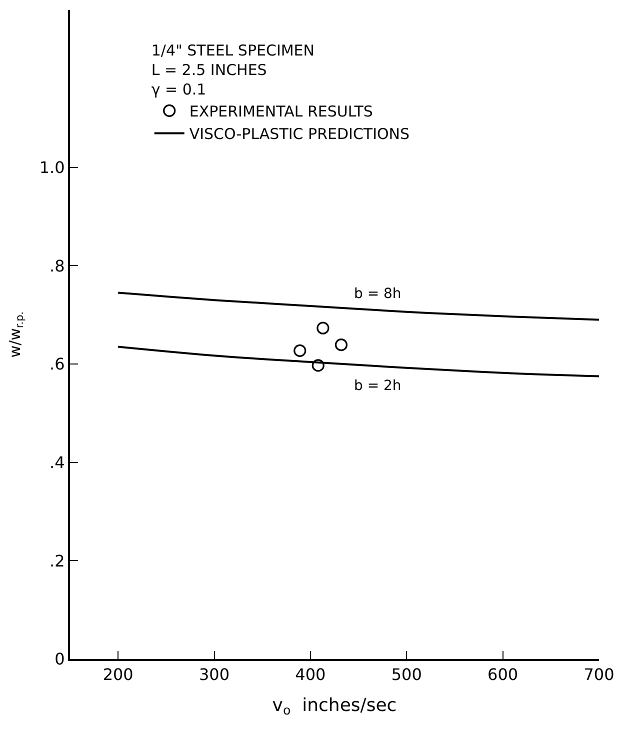  Describe the element at coordinates (52, 167) in the screenshot. I see `y-tick-label: 1.0` at that location.